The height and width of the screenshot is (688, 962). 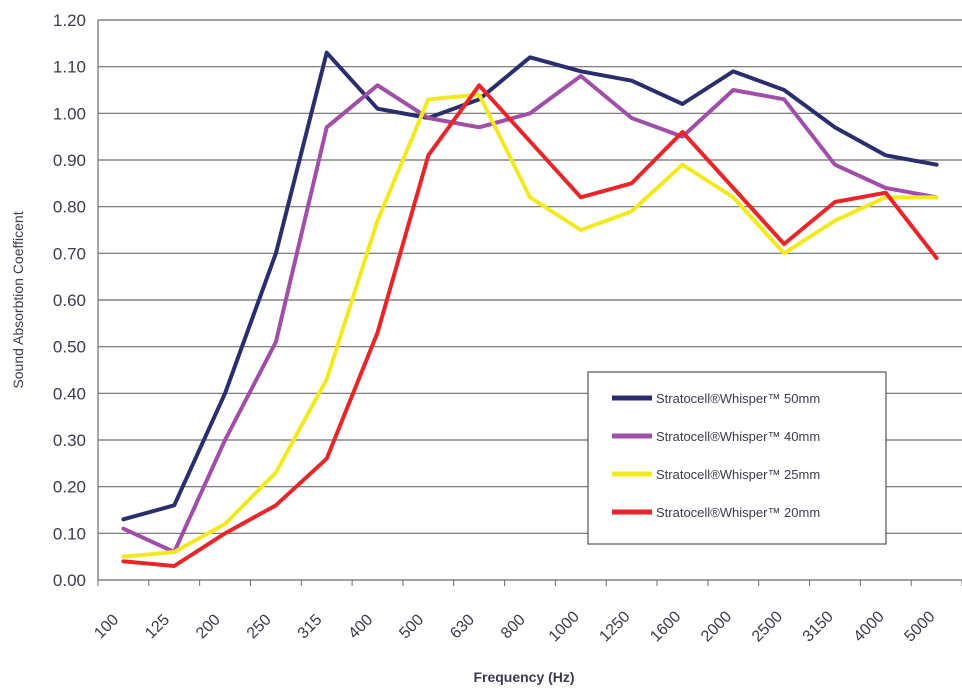 What do you see at coordinates (738, 436) in the screenshot?
I see `legend-label: Stratocell®Whisper™ 40mm` at bounding box center [738, 436].